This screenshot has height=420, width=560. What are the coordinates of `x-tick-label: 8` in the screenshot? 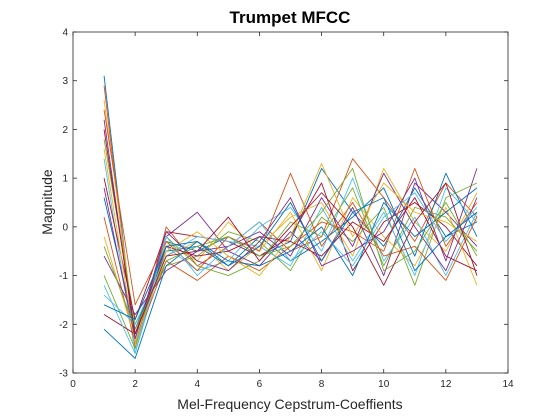 It's located at (322, 384).